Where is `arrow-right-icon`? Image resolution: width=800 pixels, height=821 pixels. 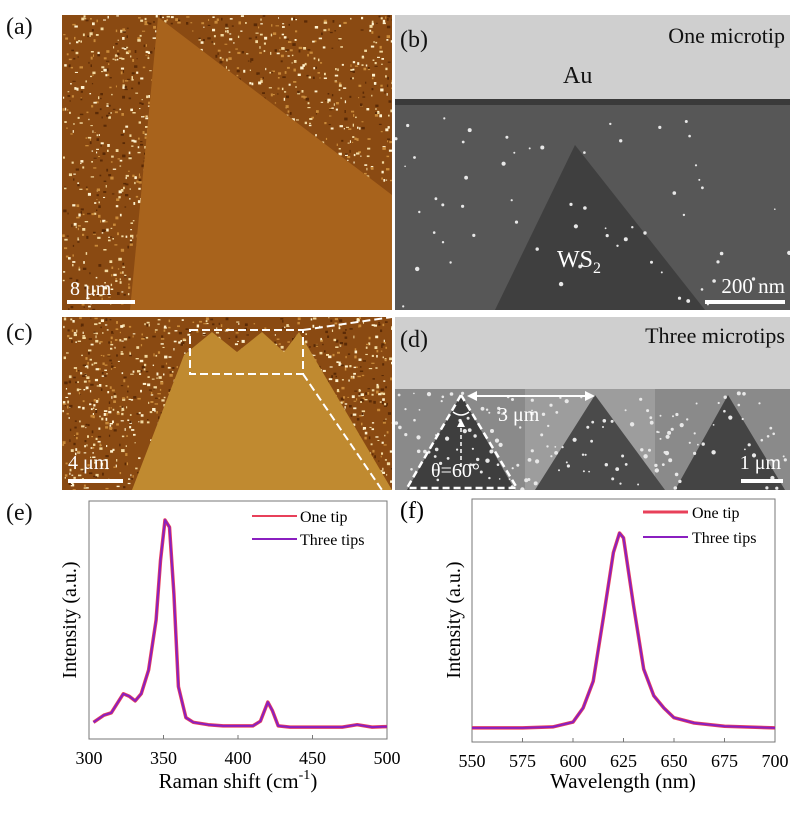
arrow-right-icon is located at coordinates (590, 396).